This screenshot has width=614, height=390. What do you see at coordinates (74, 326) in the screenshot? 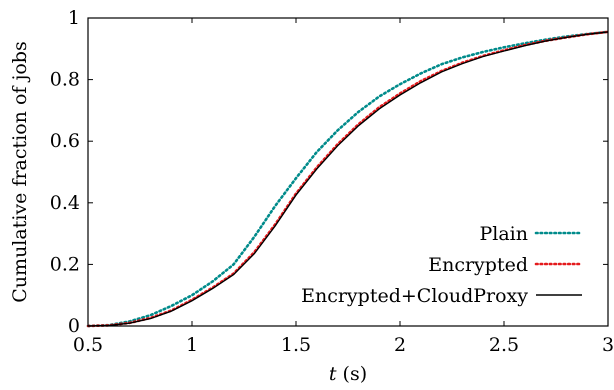
I see `y-tick-label: 0` at bounding box center [74, 326].